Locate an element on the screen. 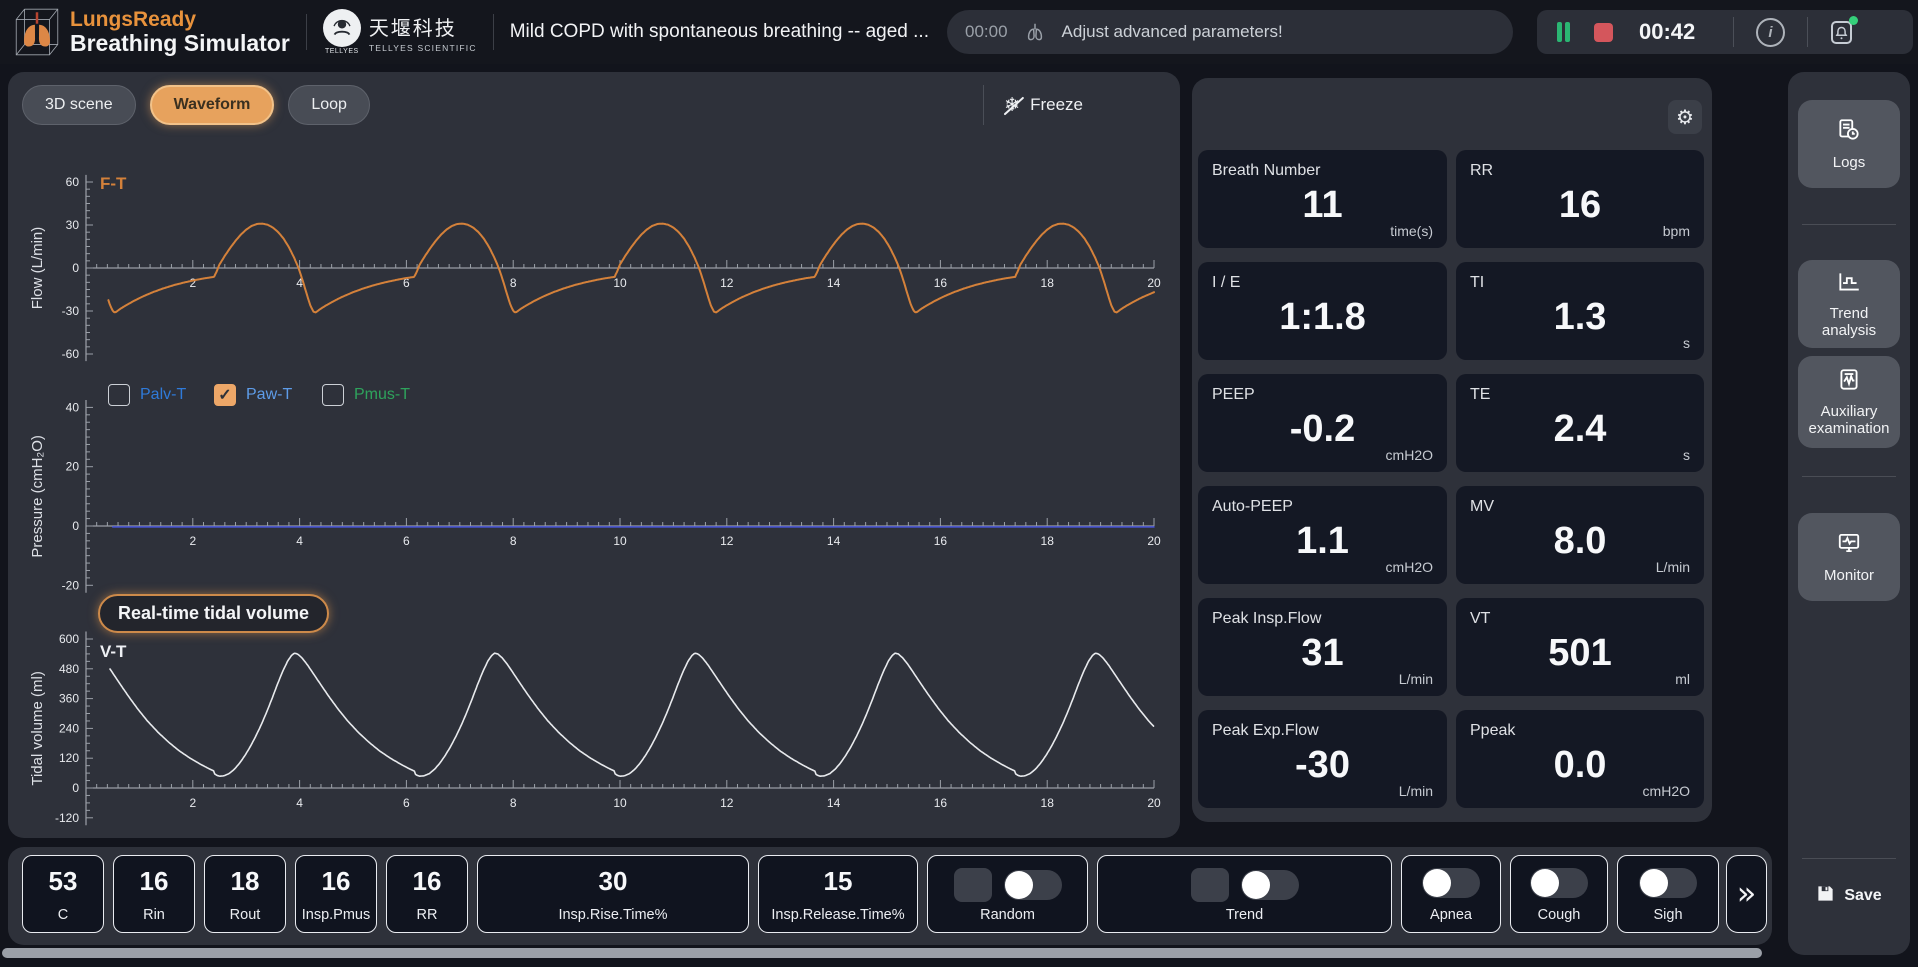 Image resolution: width=1918 pixels, height=967 pixels. stat-card-ti: TI 1.3 s is located at coordinates (1580, 311).